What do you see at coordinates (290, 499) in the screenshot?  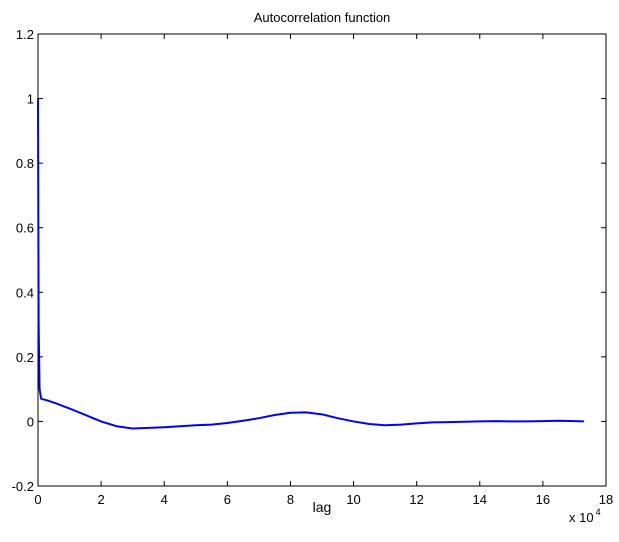 I see `x-tick-label: 8` at bounding box center [290, 499].